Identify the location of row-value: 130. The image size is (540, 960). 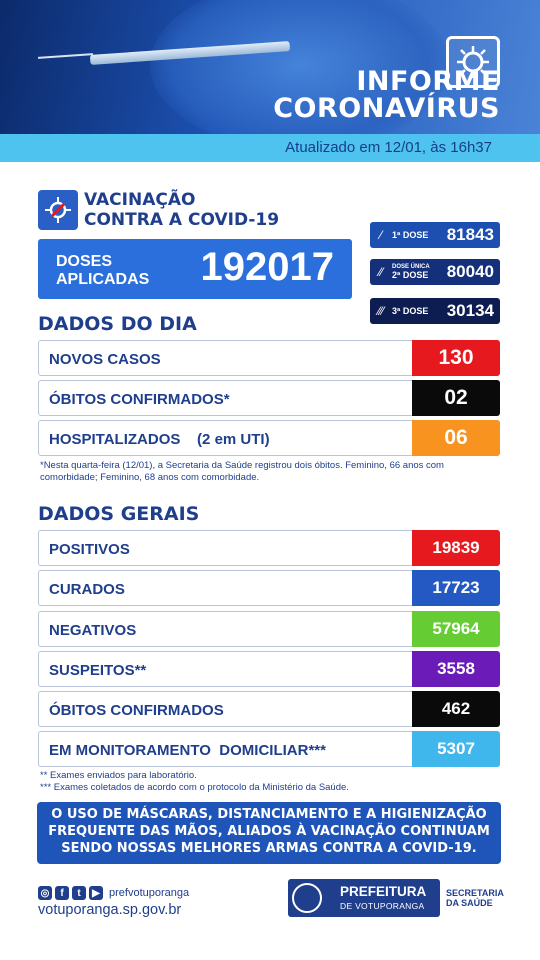
(456, 358).